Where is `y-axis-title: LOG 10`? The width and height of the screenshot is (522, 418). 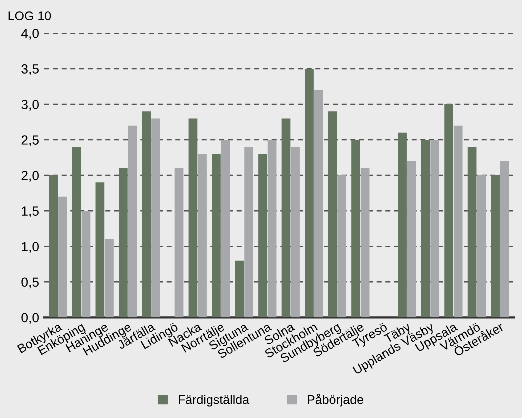
y-axis-title: LOG 10 is located at coordinates (30, 16).